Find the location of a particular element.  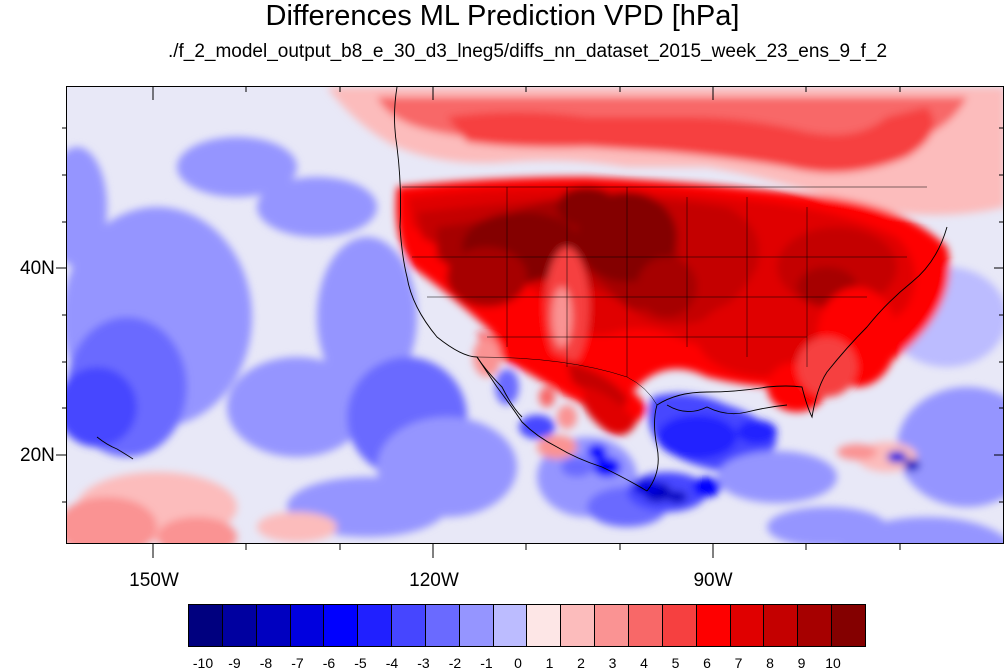

lon-label-150w: 150W is located at coordinates (154, 580).